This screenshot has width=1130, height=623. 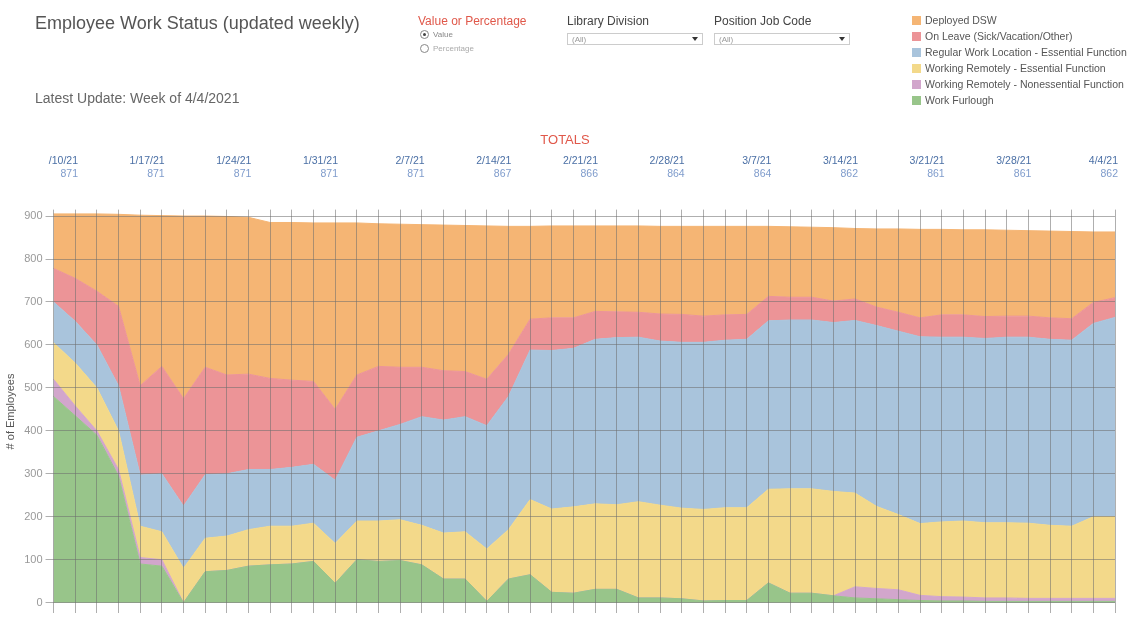 I want to click on y-tick-label: 600, so click(x=33, y=343).